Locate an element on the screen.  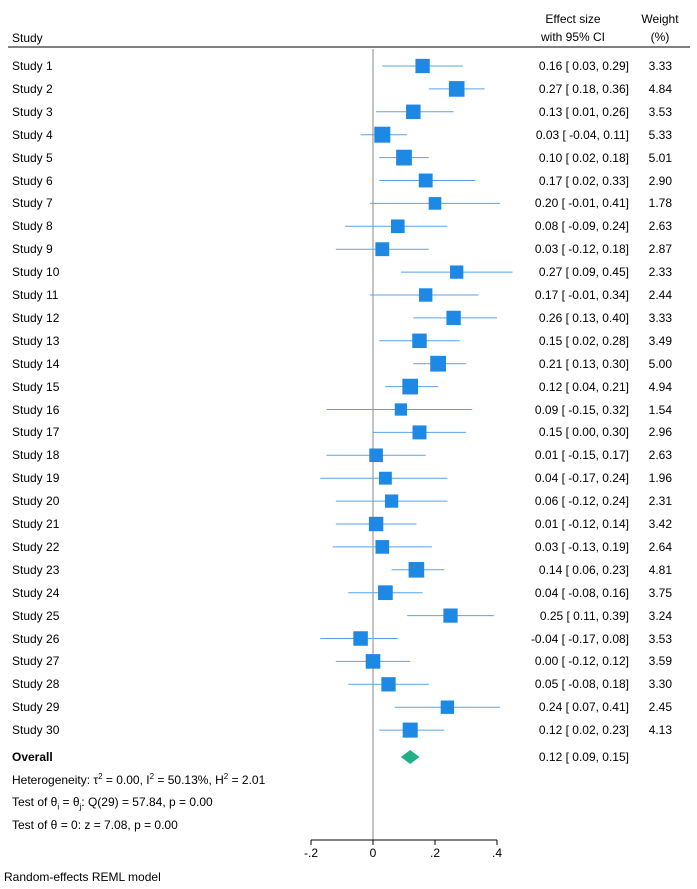
study-weight: 3.75 is located at coordinates (660, 592).